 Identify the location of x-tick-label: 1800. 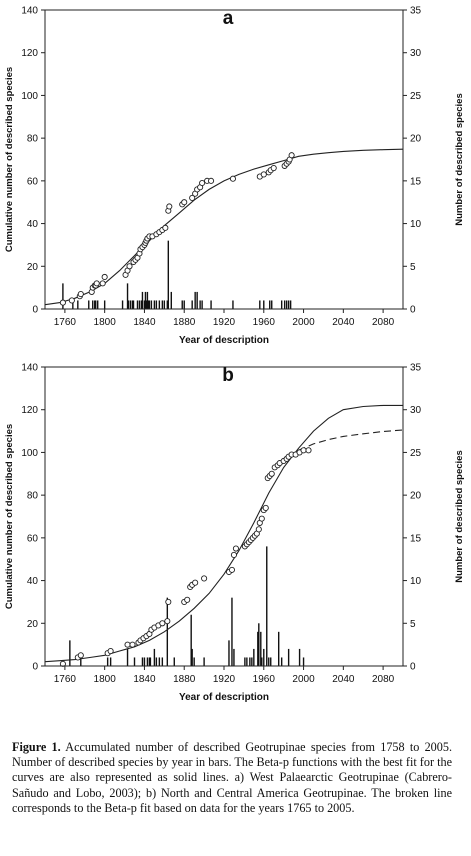
(105, 322).